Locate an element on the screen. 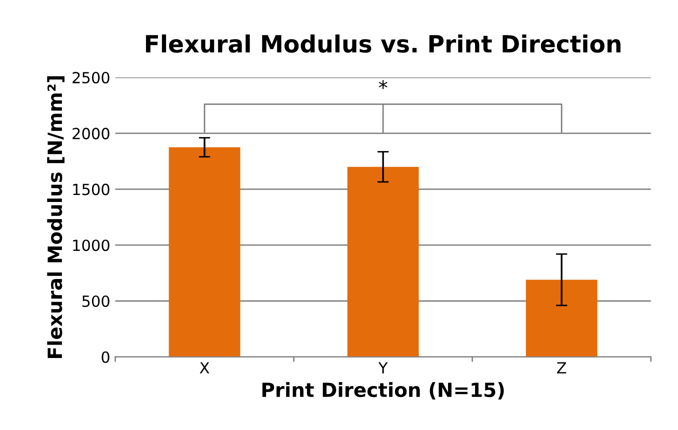 This screenshot has height=430, width=678. y-tick-label: 1500 is located at coordinates (91, 190).